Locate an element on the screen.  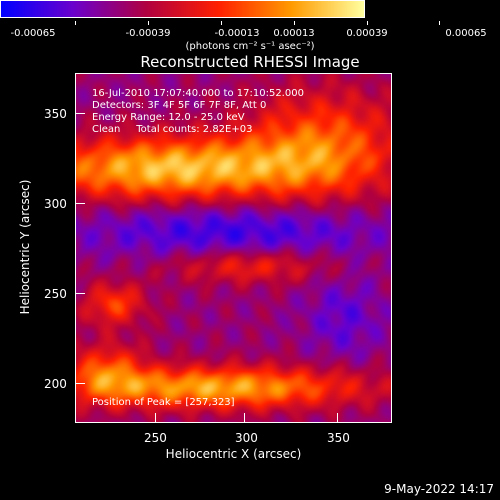
energy-range-label: Energy Range: 12.0 - 25.0 keV is located at coordinates (168, 117).